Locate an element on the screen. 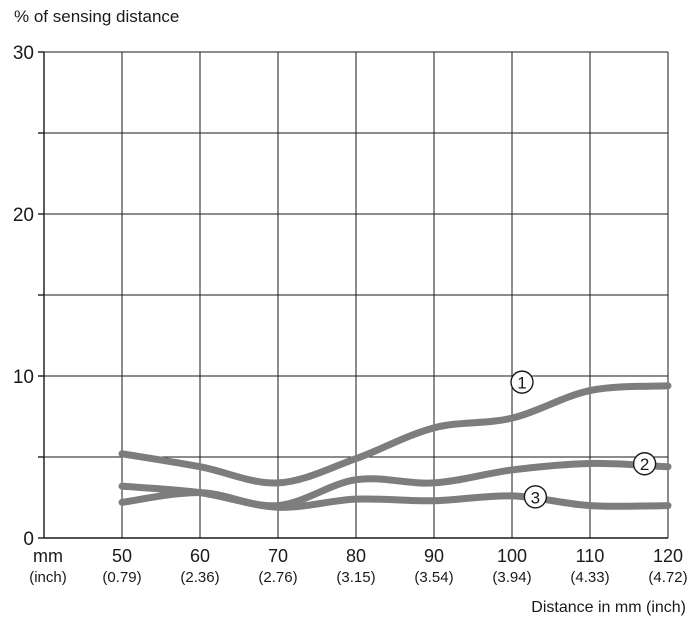  x-tick-label: 120 is located at coordinates (668, 556).